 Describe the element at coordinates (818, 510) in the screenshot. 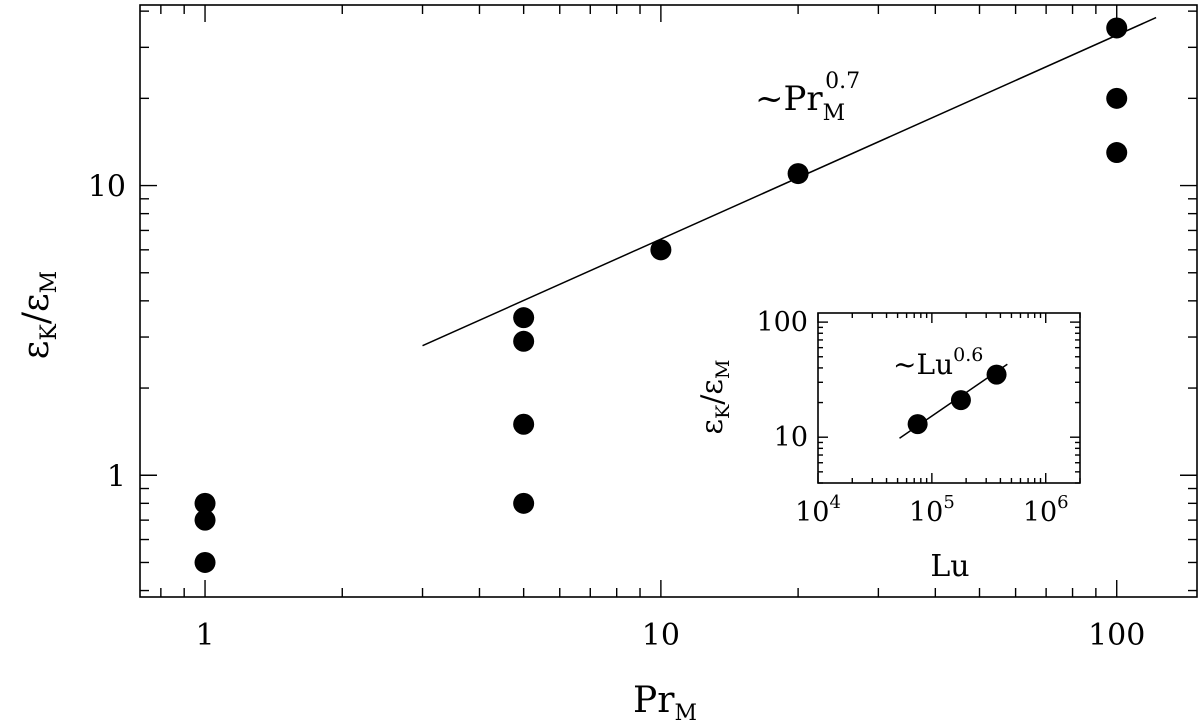

I see `inset-x-tick-label: 10⁴` at that location.